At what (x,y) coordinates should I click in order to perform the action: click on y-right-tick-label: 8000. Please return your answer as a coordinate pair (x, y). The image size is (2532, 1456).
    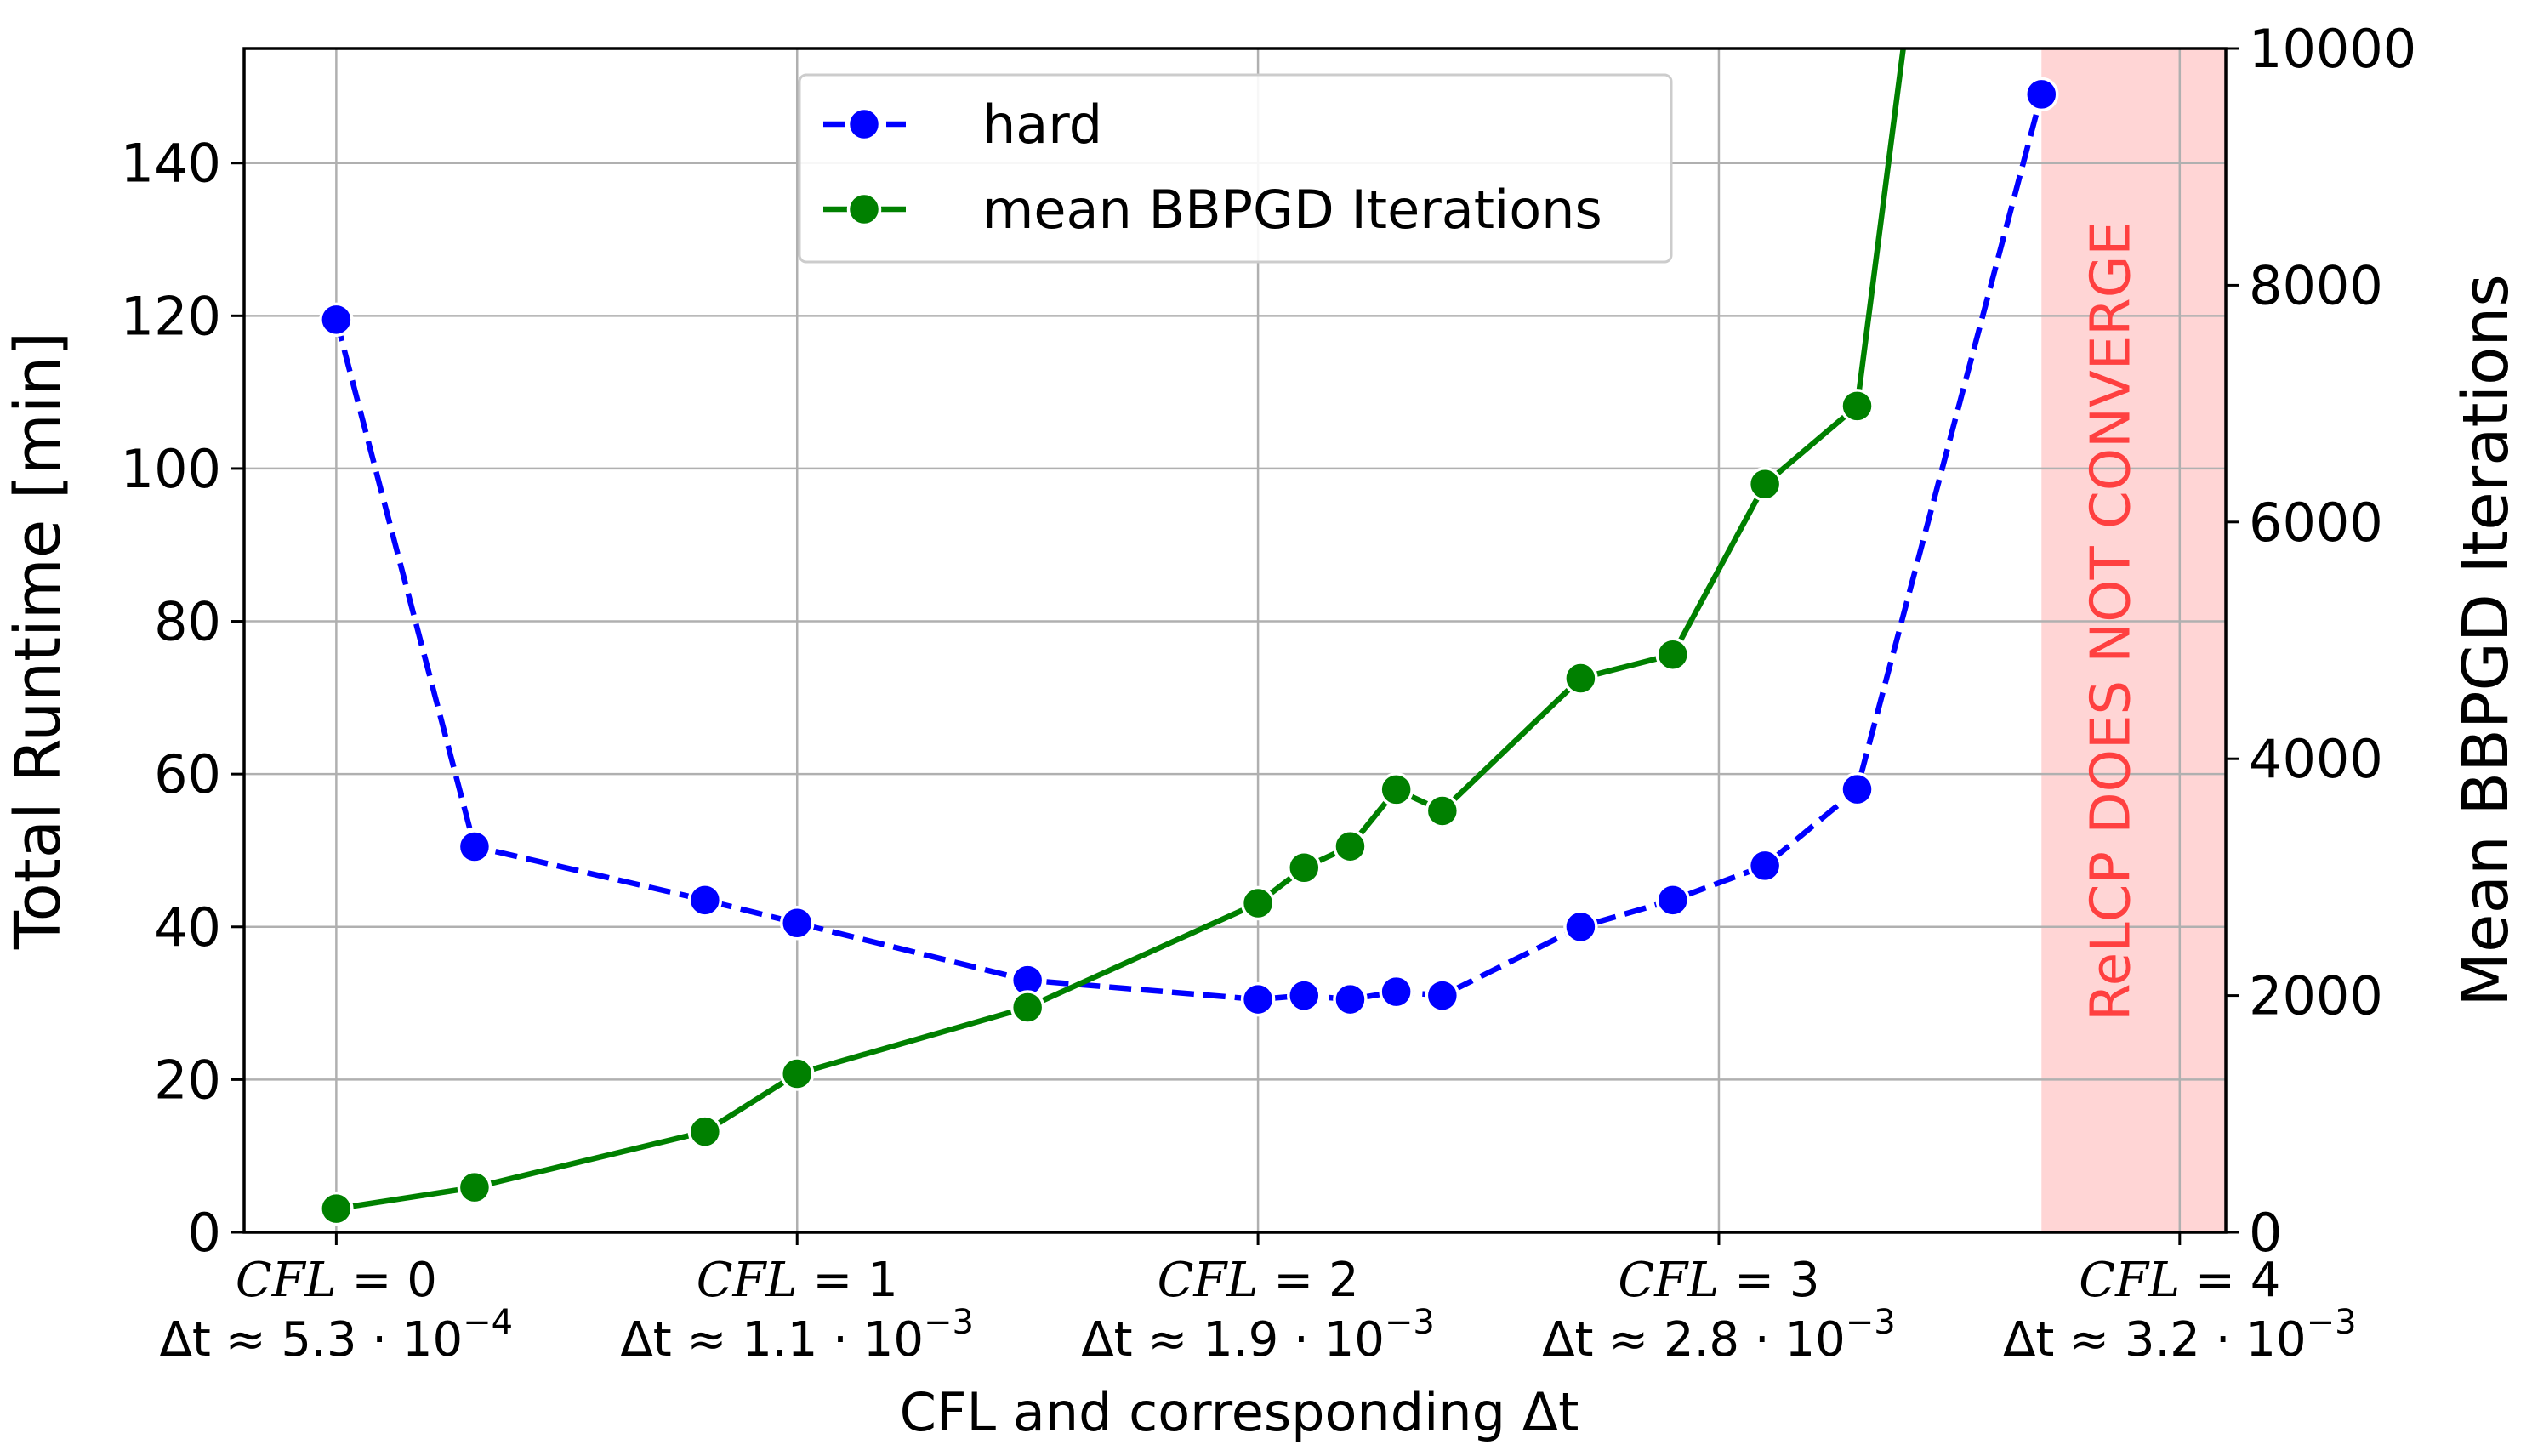
    Looking at the image, I should click on (2316, 285).